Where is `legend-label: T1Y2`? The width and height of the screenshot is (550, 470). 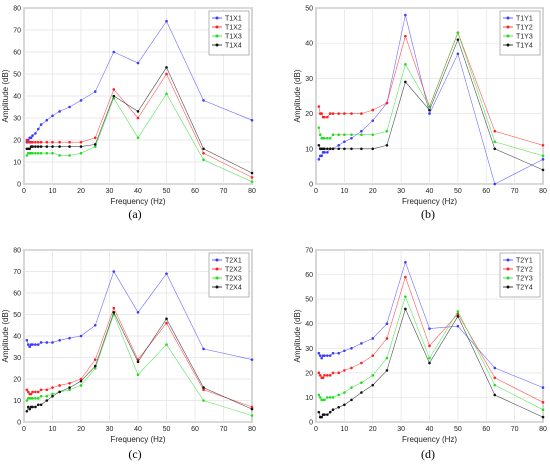
legend-label: T1Y2 is located at coordinates (524, 28).